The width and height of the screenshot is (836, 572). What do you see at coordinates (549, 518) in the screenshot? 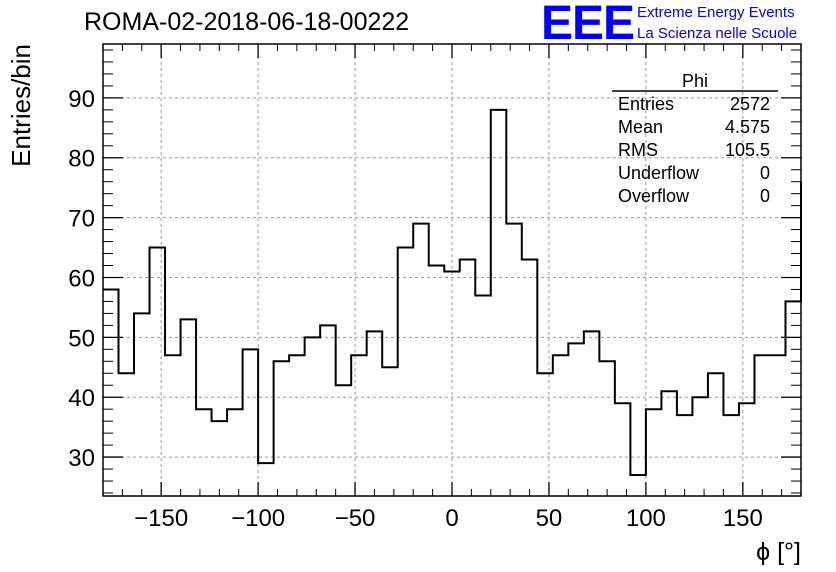
I see `x-tick-label: 50` at bounding box center [549, 518].